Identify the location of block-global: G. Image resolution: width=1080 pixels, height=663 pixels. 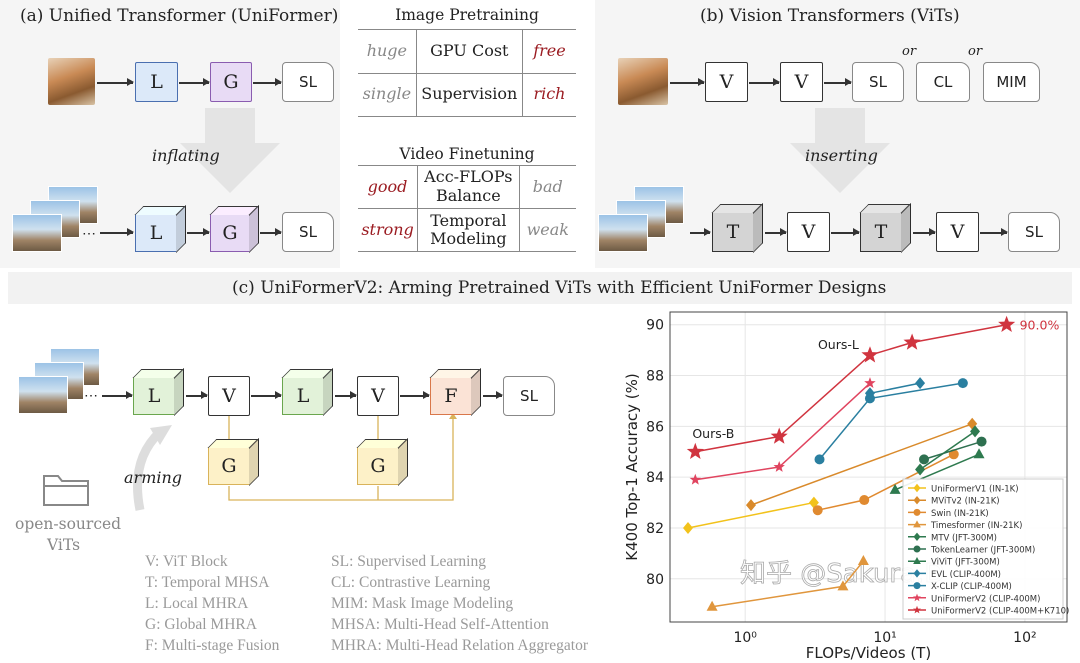
(231, 82).